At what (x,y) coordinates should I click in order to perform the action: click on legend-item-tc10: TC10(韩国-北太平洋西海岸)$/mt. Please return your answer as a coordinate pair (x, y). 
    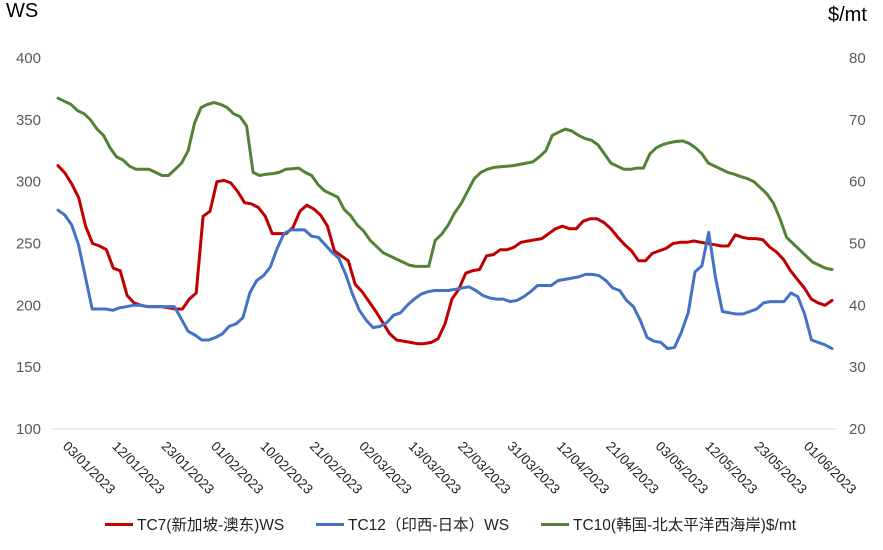
    Looking at the image, I should click on (668, 524).